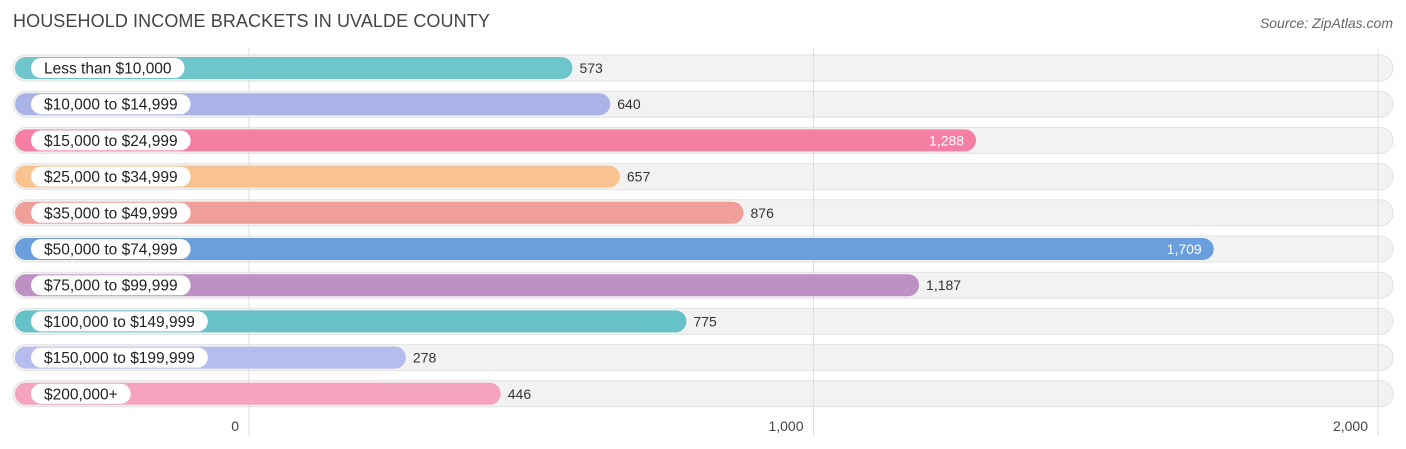 This screenshot has width=1406, height=449. I want to click on category-label: $25,000 to $34,999, so click(111, 177).